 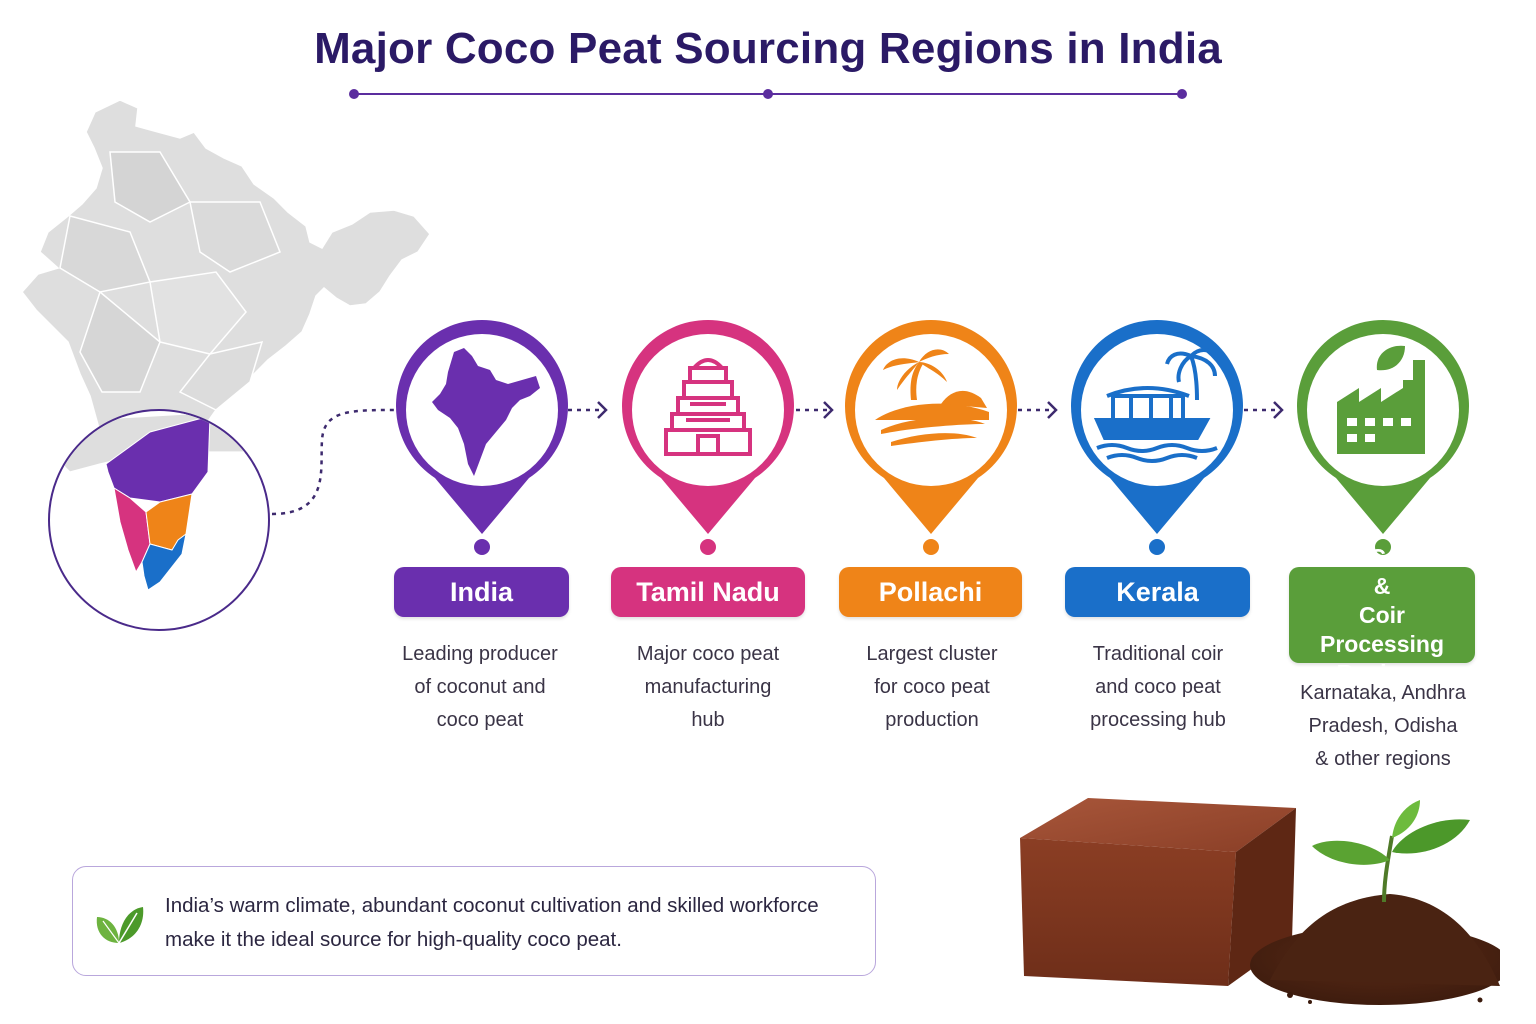 What do you see at coordinates (1375, 949) in the screenshot?
I see `soil-pile` at bounding box center [1375, 949].